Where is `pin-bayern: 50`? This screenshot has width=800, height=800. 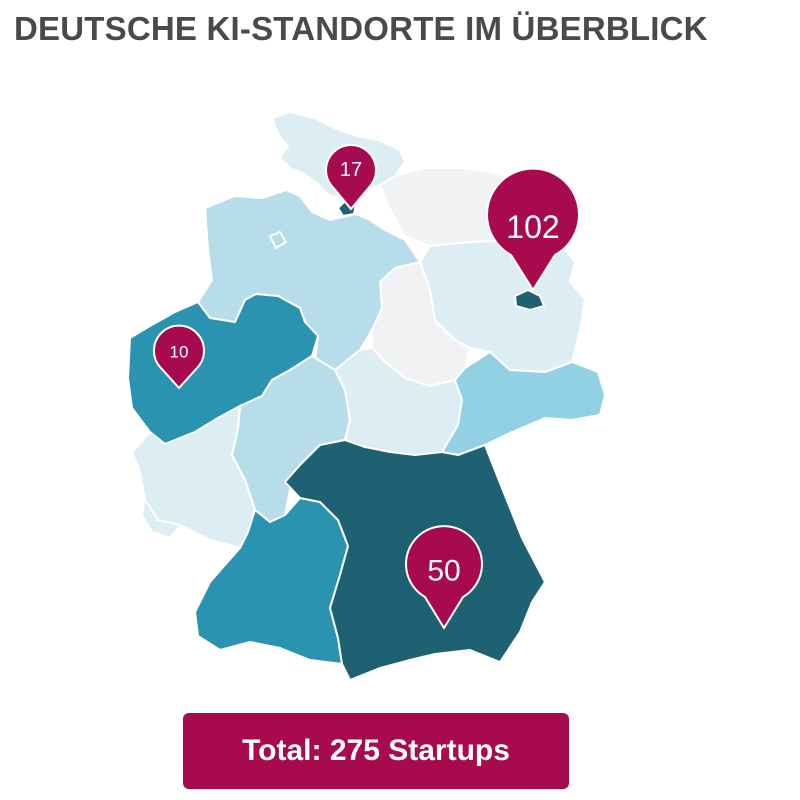
pin-bayern: 50 is located at coordinates (444, 577).